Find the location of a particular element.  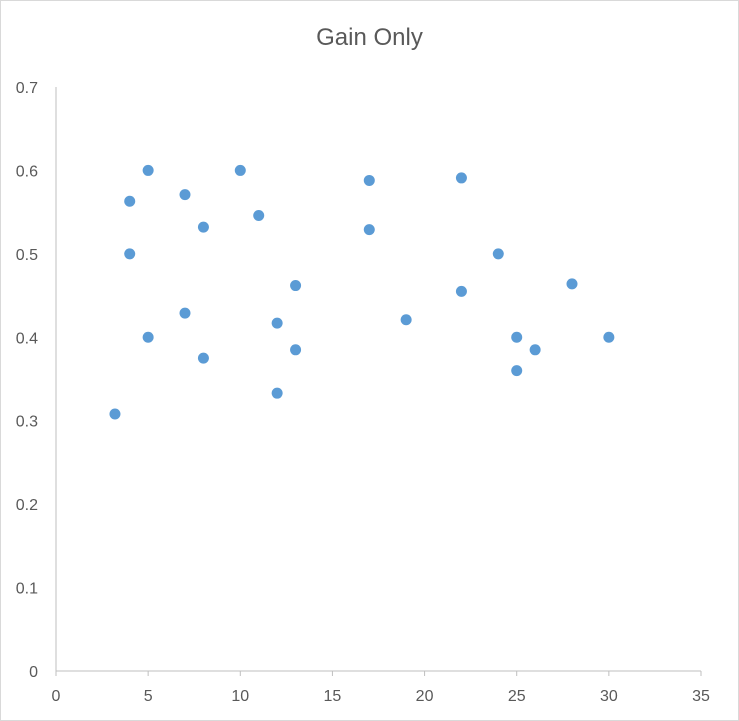

x-tick-label: 15 is located at coordinates (333, 696).